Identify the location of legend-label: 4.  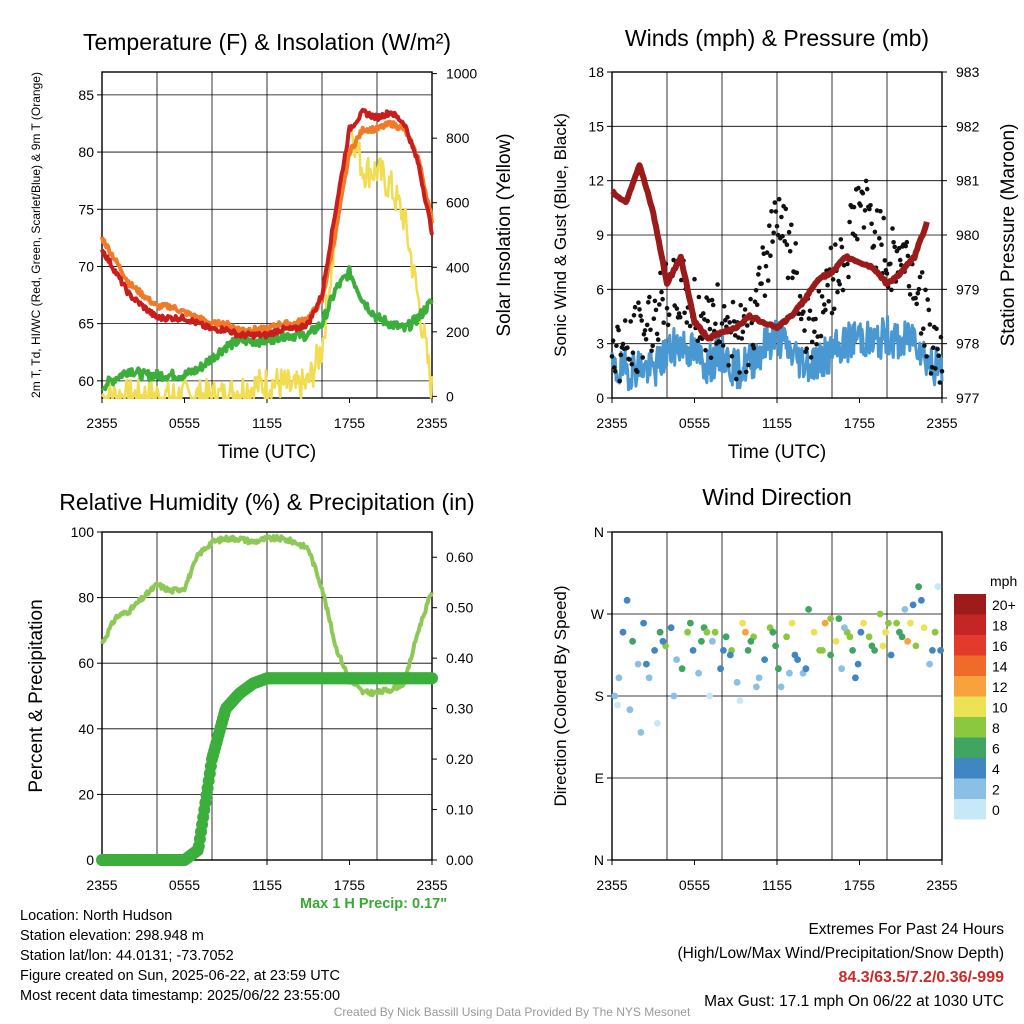
(996, 769).